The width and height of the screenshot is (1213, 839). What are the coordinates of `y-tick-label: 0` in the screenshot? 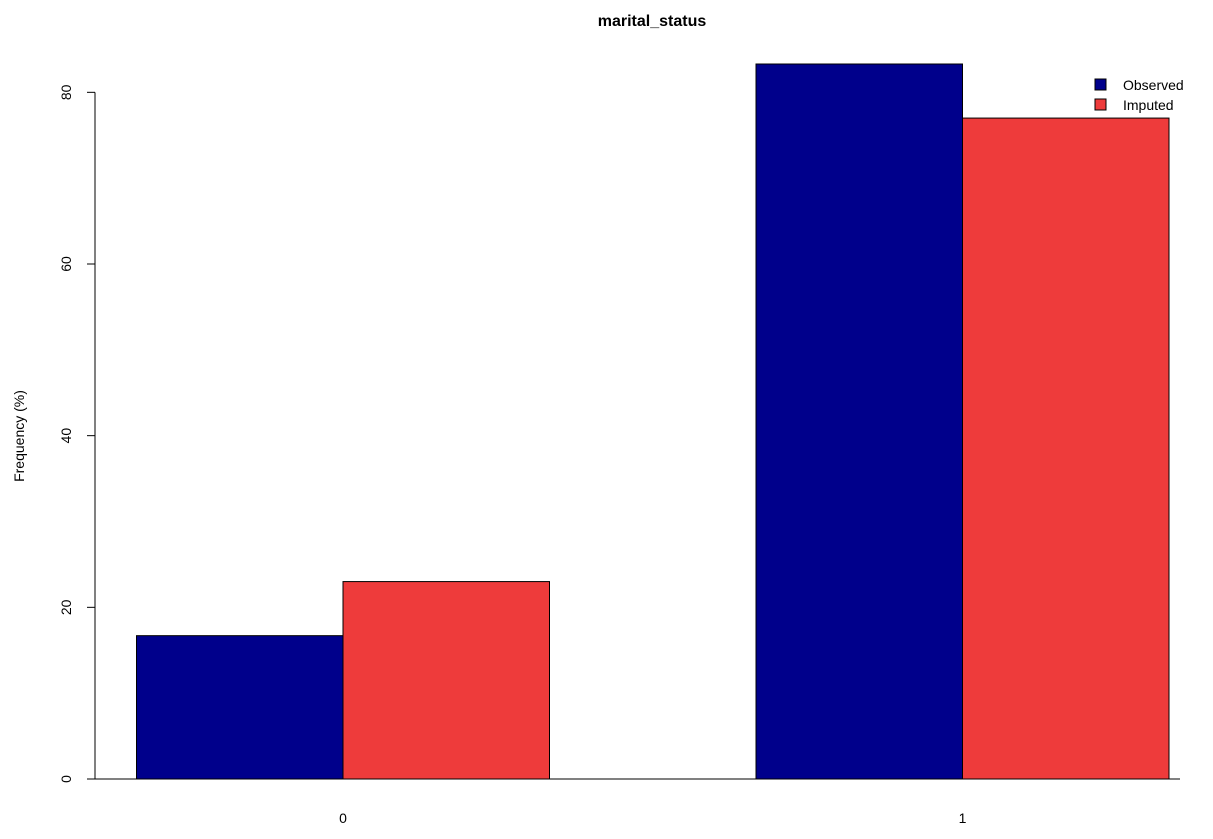 It's located at (66, 779).